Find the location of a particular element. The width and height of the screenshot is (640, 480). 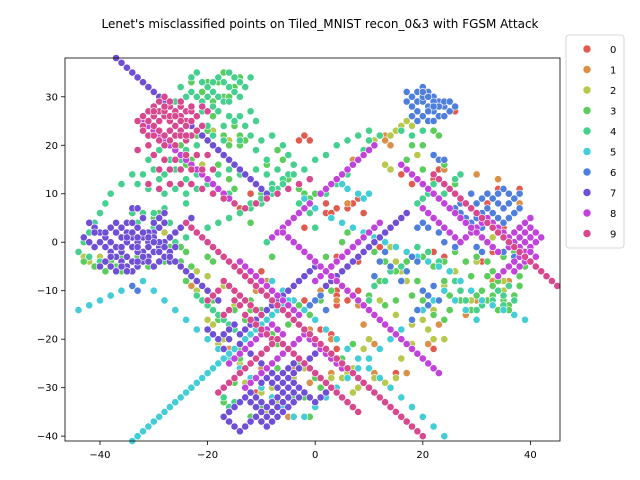

y-axis: −40 −30 −20 −10 0 10 20 30 is located at coordinates (51, 267).